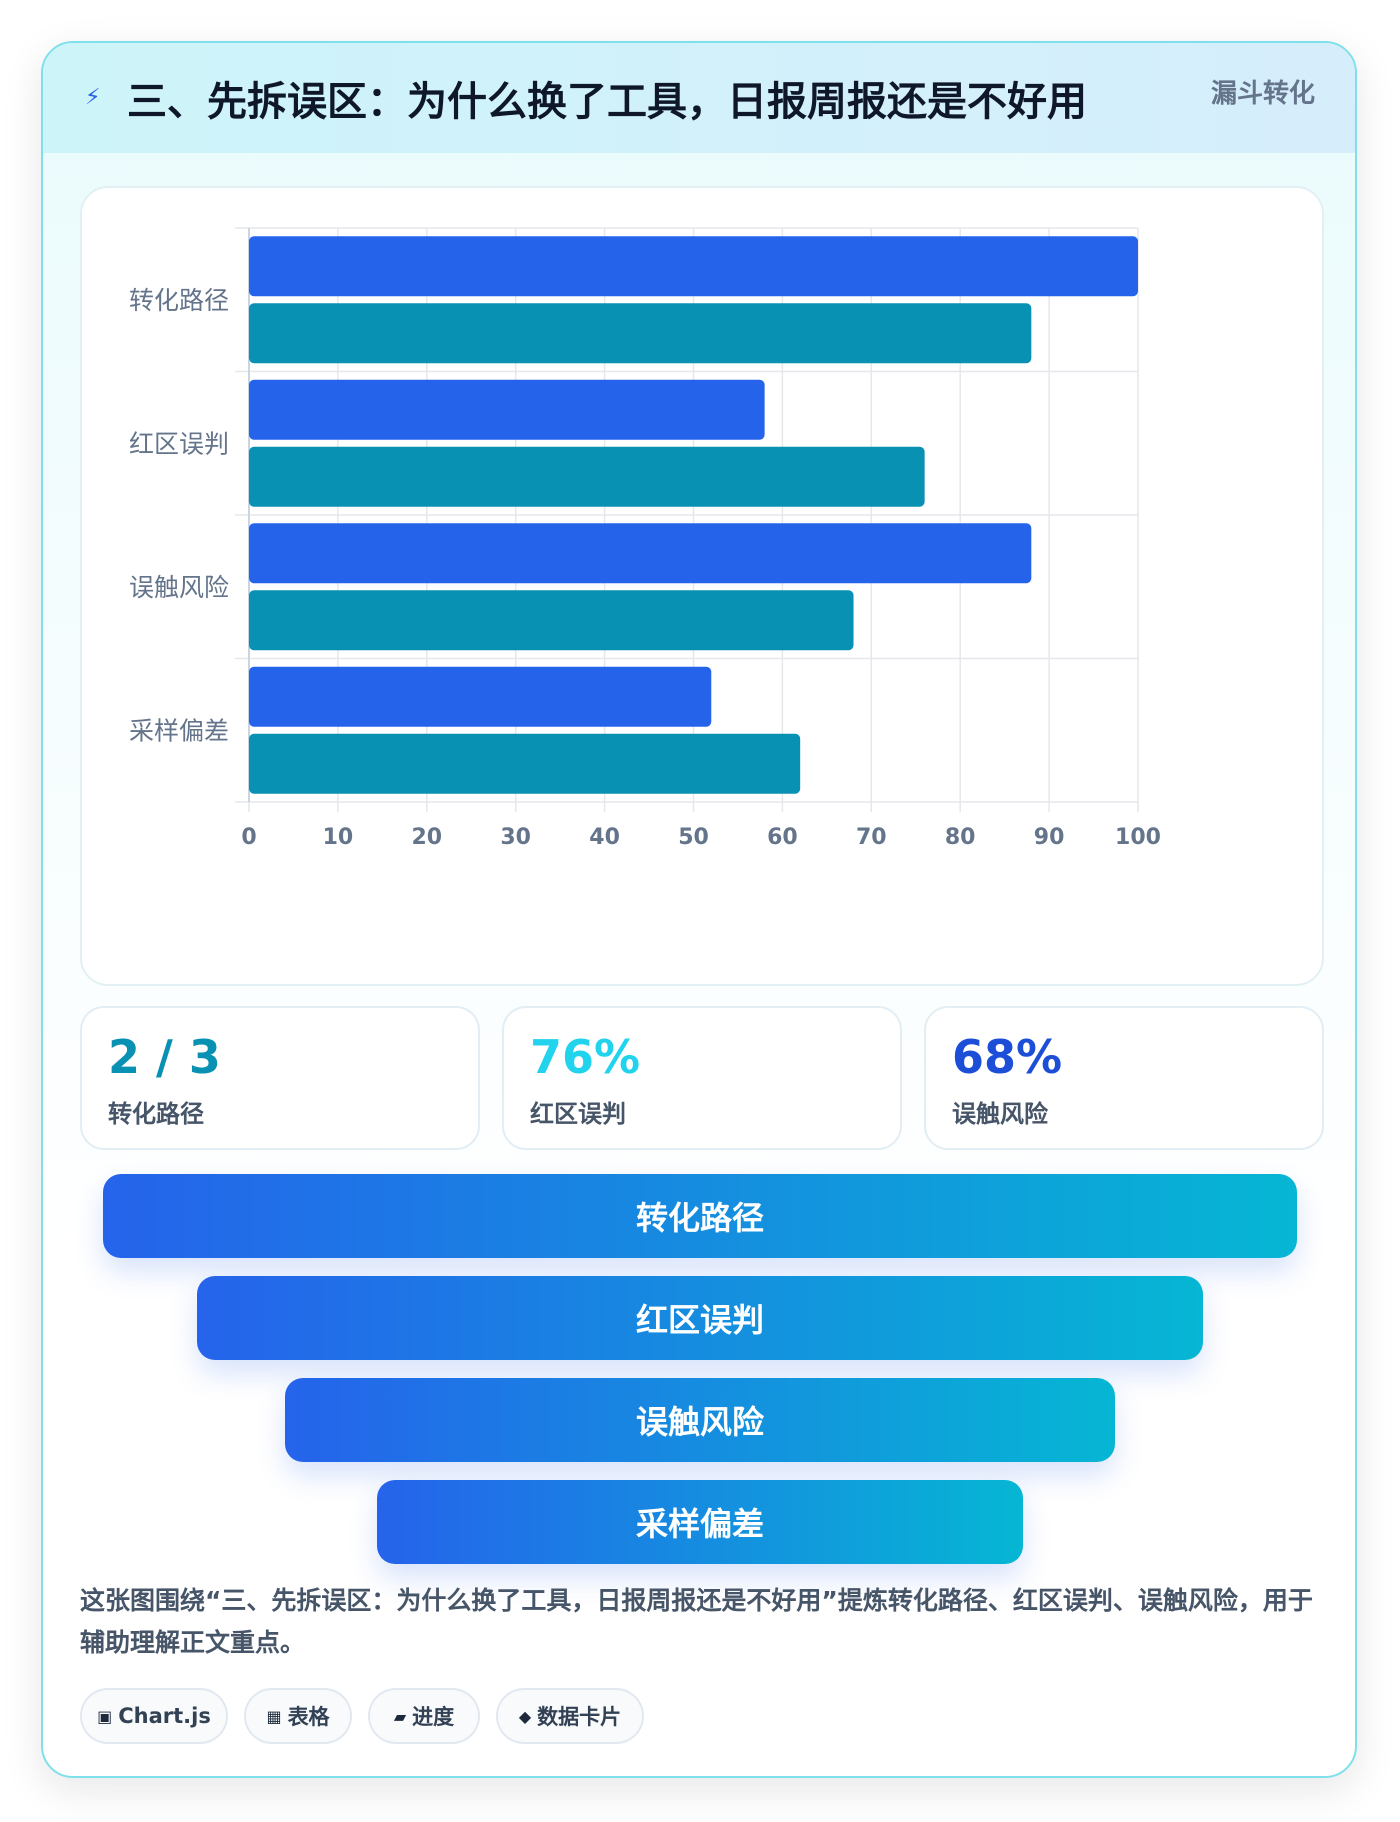 The image size is (1400, 1822). I want to click on tag-progress: ▰ 进度, so click(424, 1716).